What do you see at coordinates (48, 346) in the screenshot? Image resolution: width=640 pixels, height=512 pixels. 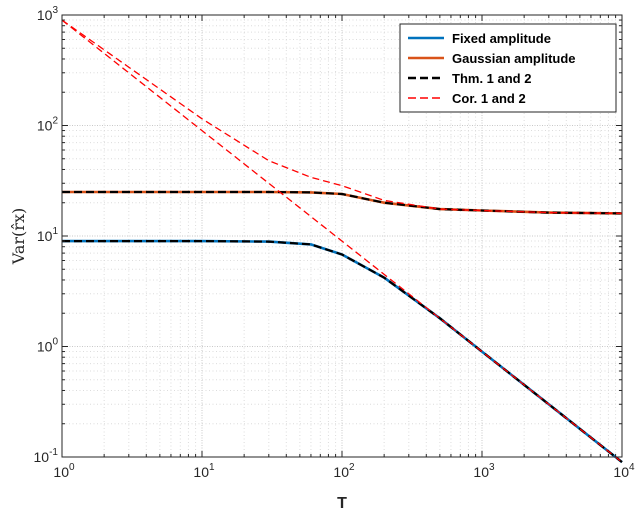 I see `y-tick-label: 10⁰` at bounding box center [48, 346].